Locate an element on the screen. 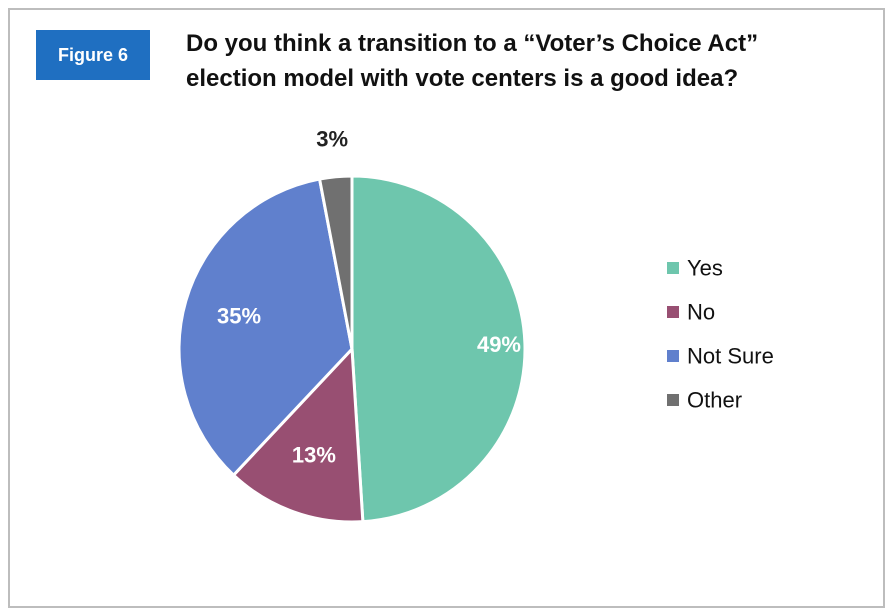 This screenshot has height=608, width=890. data-label-not-sure: 35% is located at coordinates (239, 316).